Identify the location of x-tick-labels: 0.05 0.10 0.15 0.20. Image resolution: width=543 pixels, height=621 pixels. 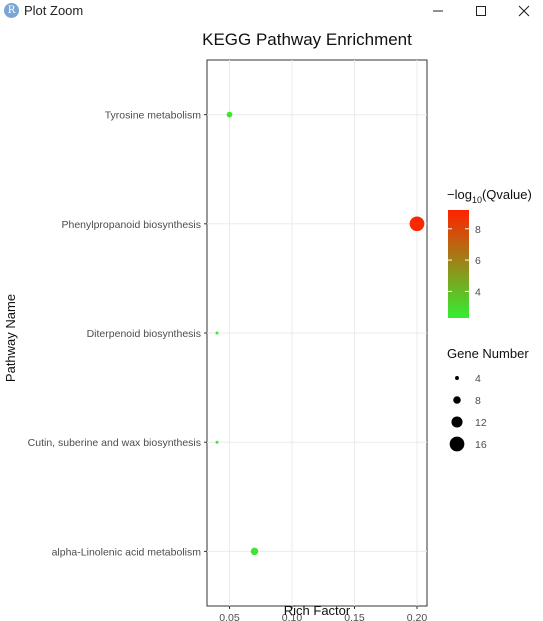
(323, 613).